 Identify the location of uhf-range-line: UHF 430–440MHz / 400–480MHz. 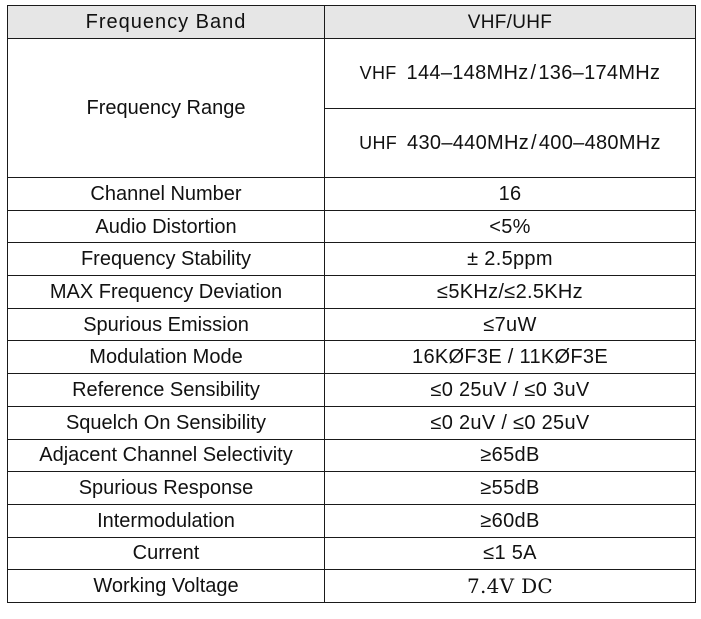
(510, 142).